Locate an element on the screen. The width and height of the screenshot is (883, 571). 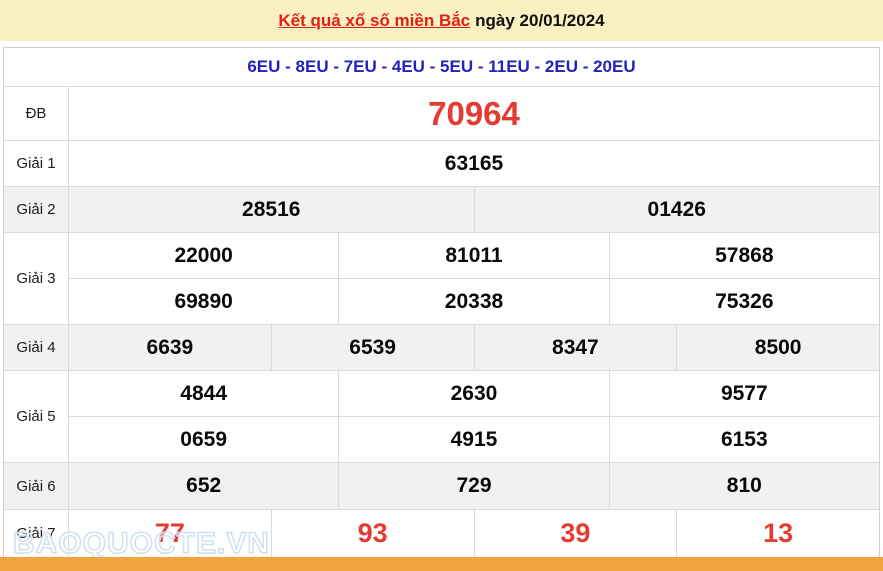
prize-value: 4844 is located at coordinates (204, 393).